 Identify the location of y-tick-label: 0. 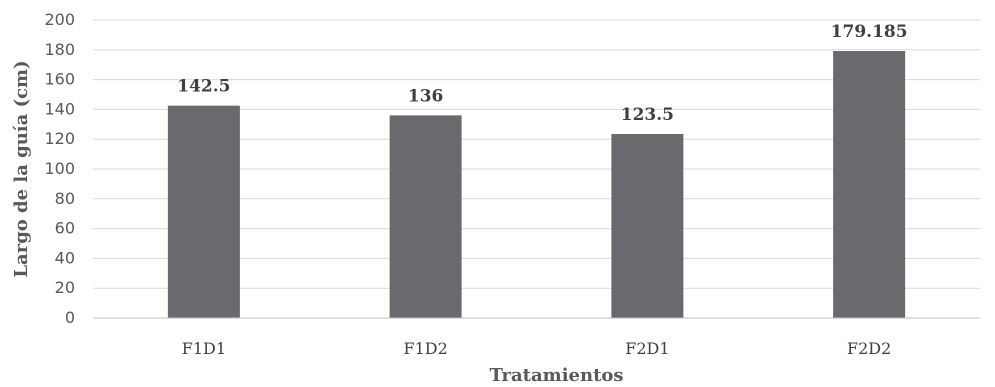
(70, 317).